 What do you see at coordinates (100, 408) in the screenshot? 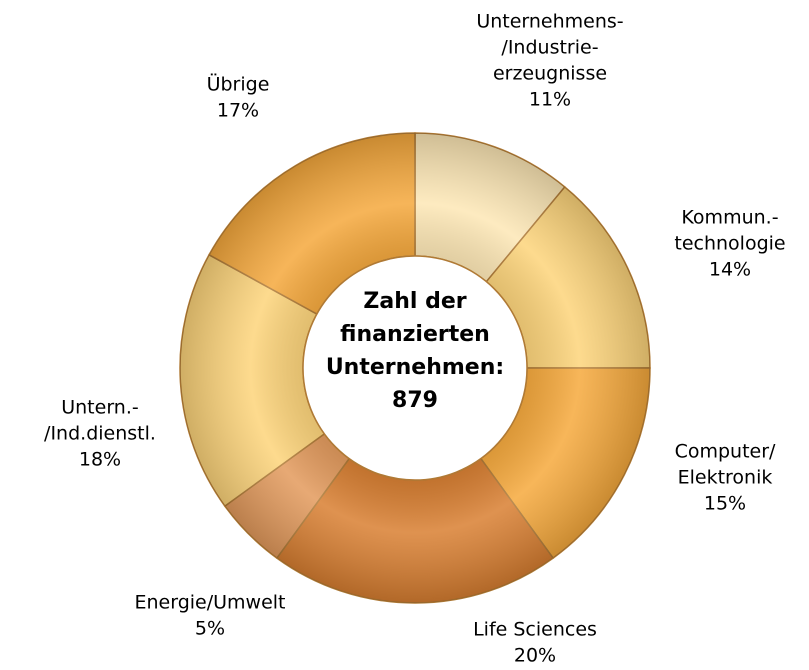
I see `category-label: Untern.-` at bounding box center [100, 408].